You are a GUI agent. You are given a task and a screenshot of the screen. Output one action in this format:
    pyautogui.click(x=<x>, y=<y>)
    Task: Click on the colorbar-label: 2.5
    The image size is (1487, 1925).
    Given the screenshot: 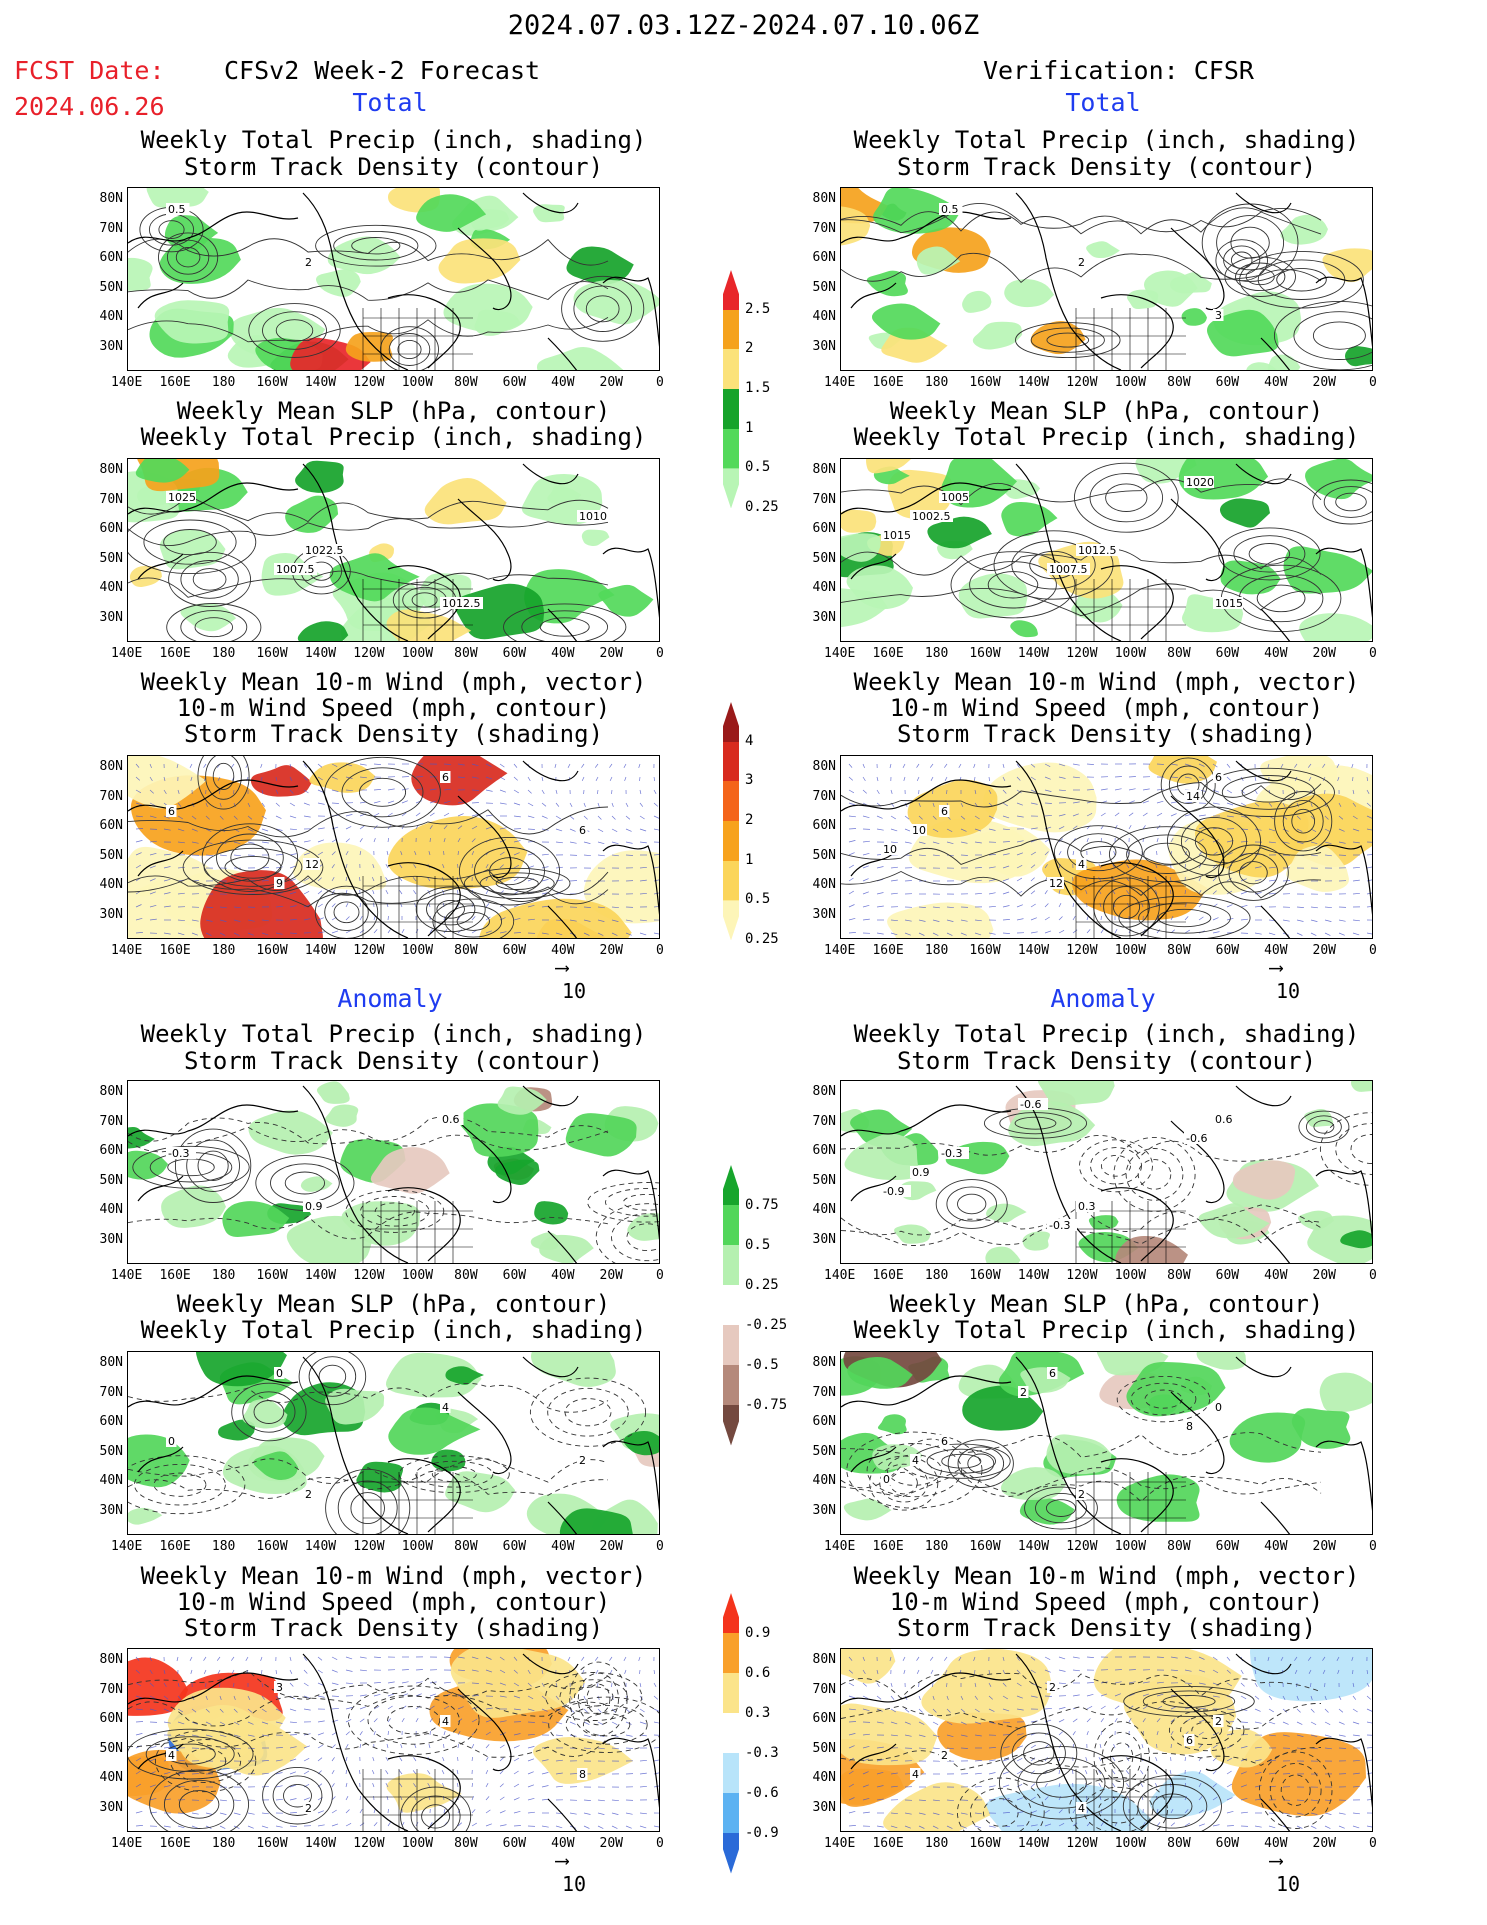 What is the action you would take?
    pyautogui.click(x=758, y=308)
    